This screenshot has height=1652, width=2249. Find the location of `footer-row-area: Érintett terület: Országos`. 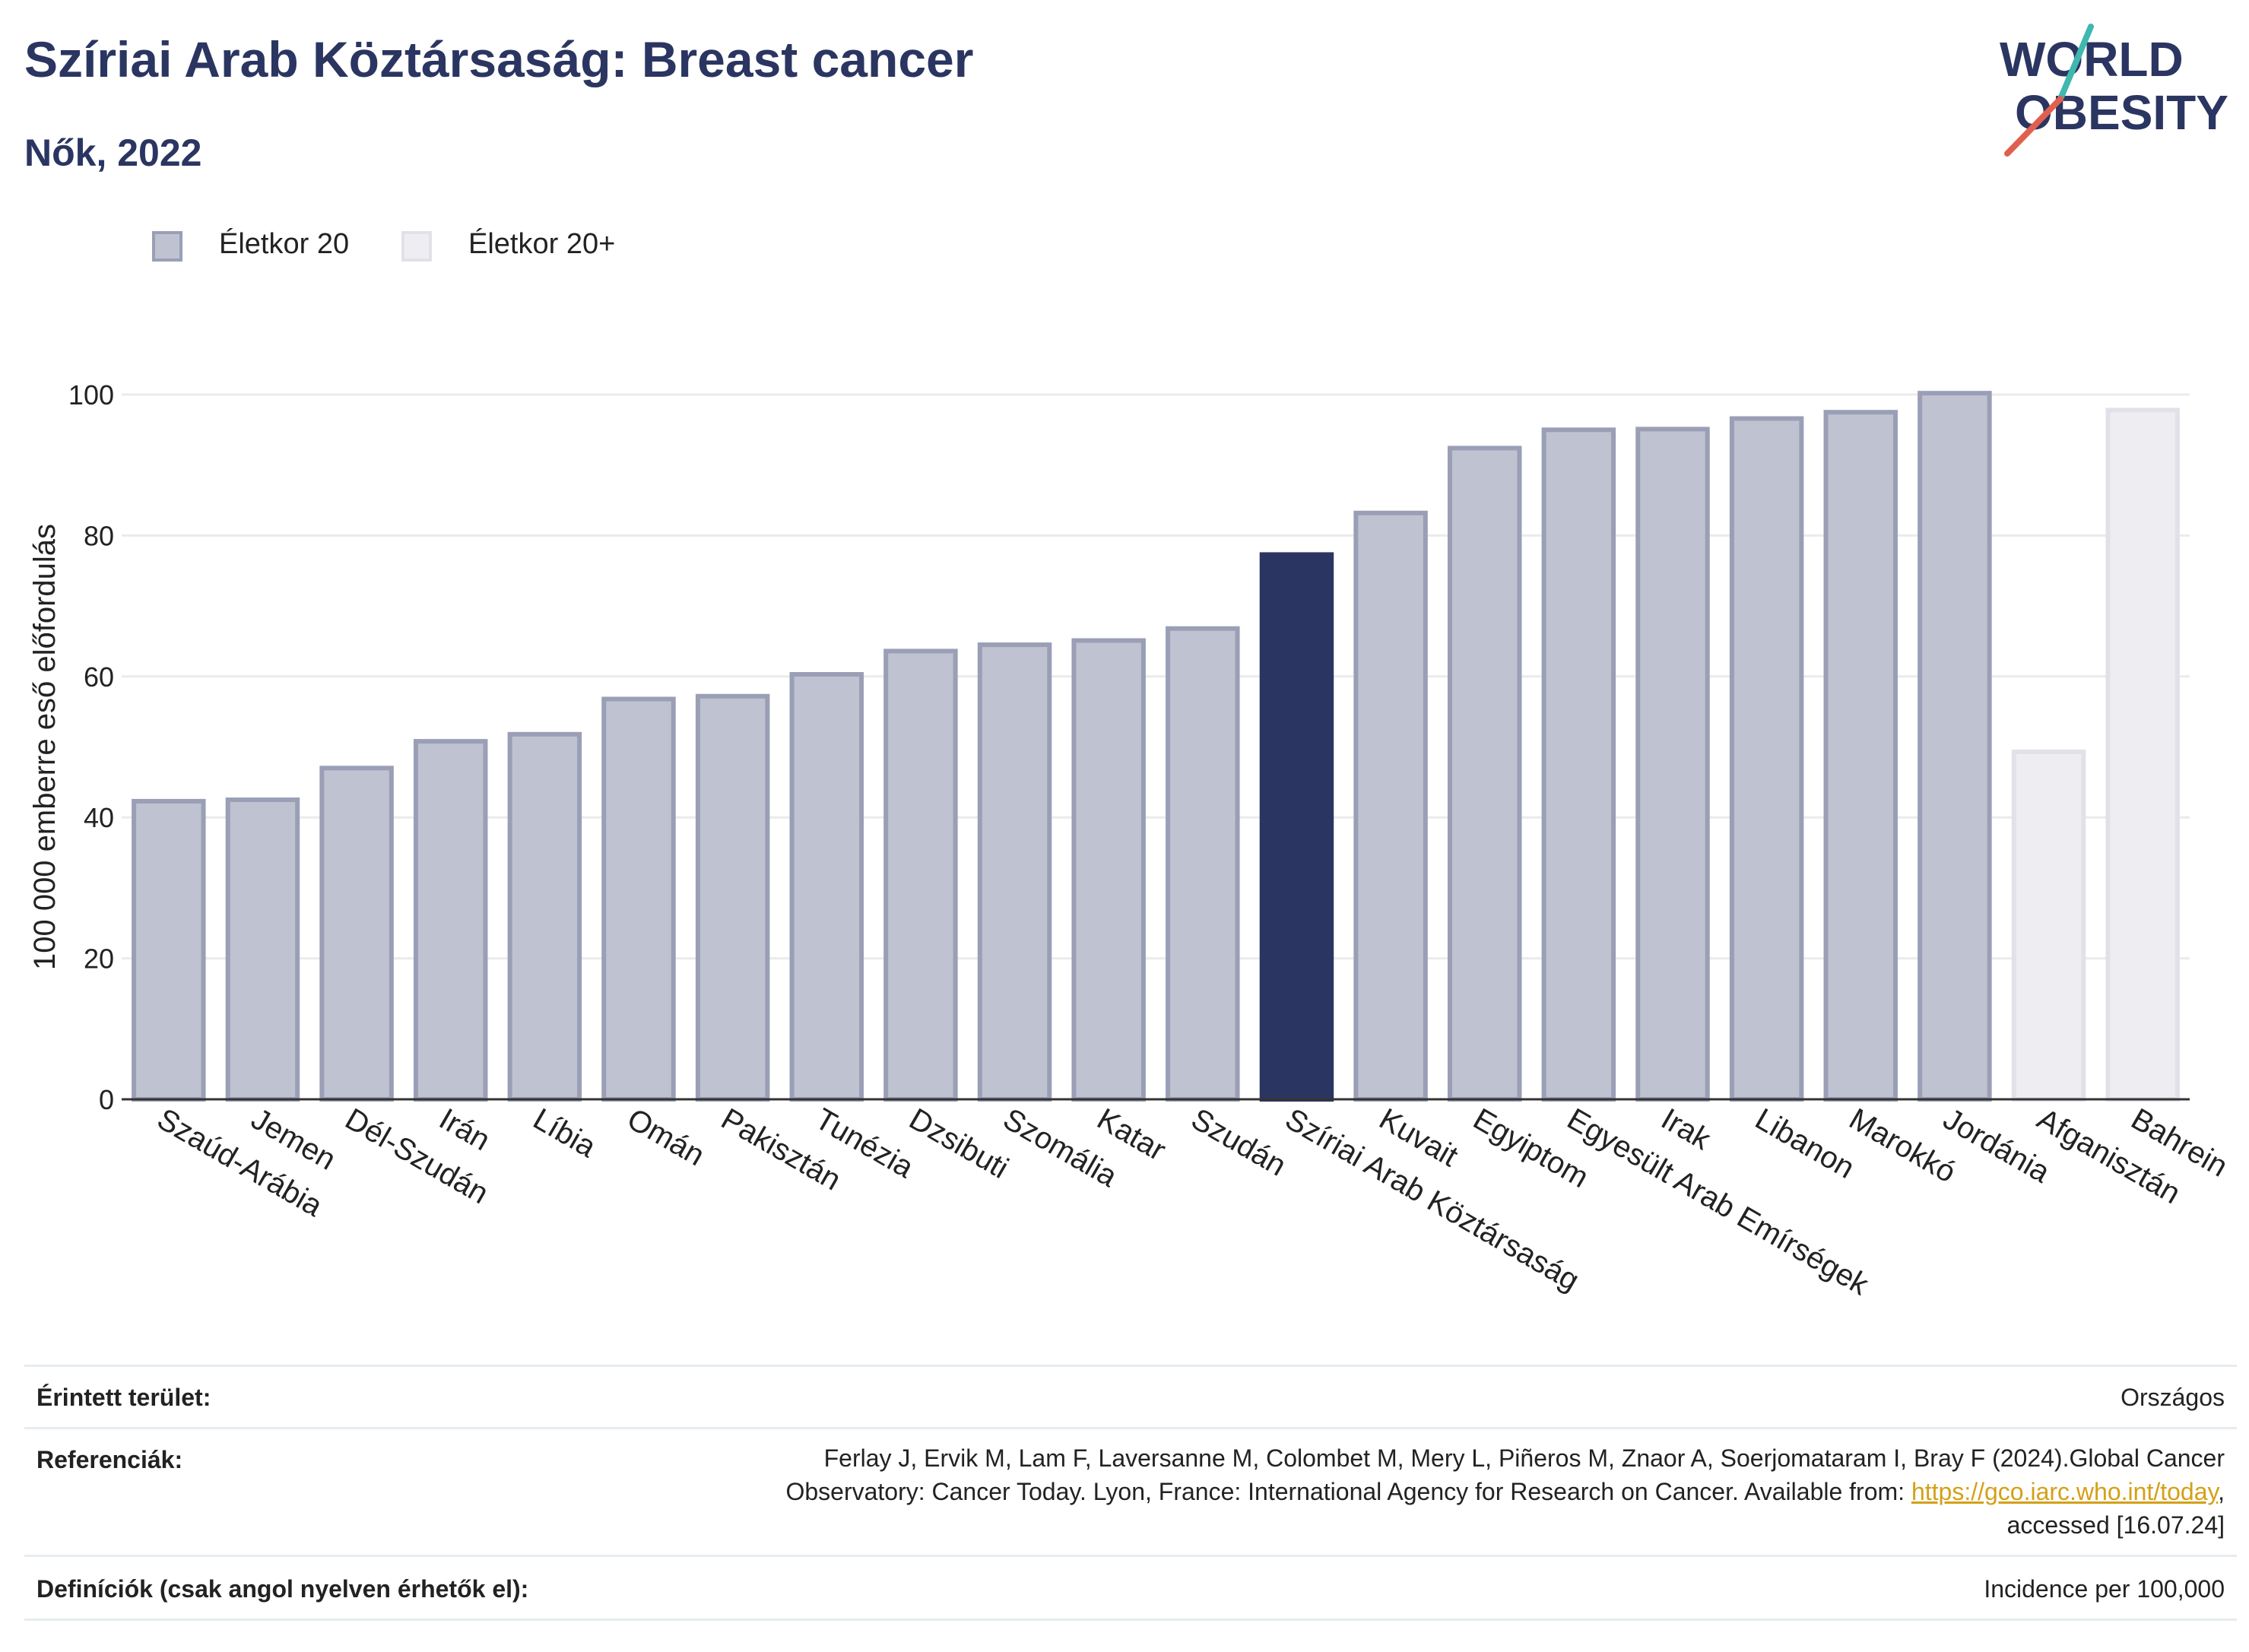

footer-row-area: Érintett terület: Országos is located at coordinates (1130, 1396).